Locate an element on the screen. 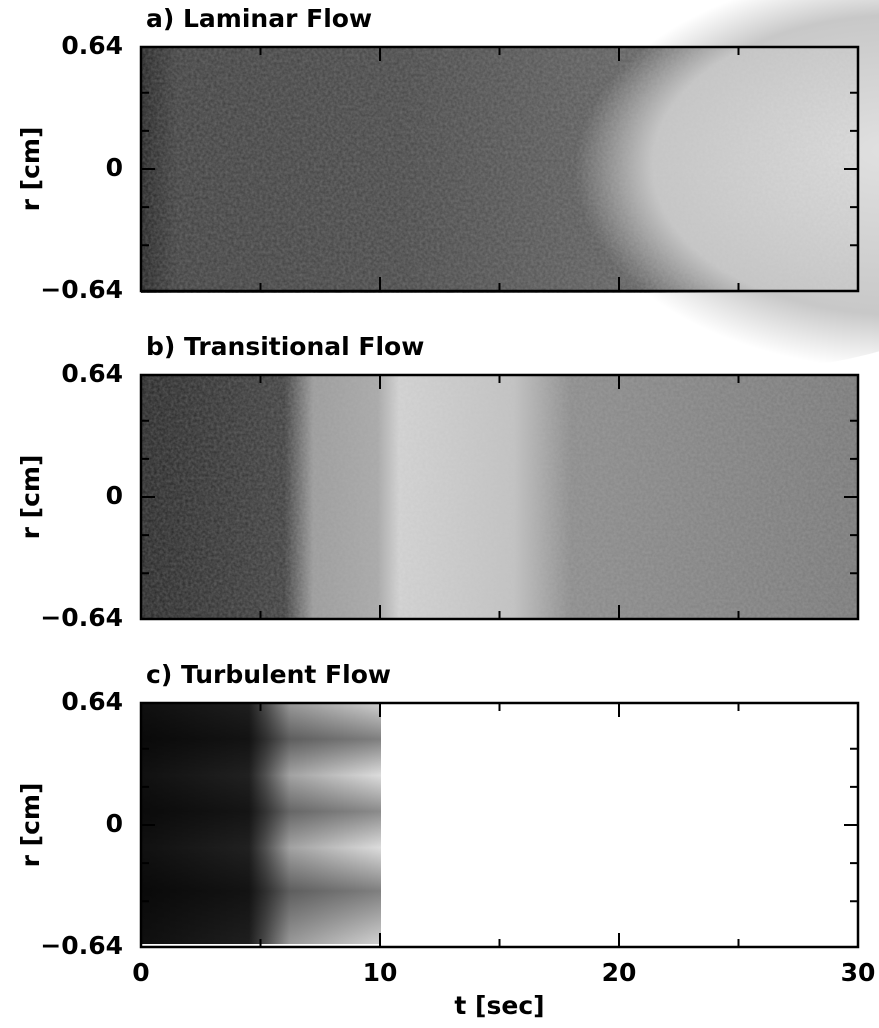 The image size is (879, 1028). x-tick-label: 30 is located at coordinates (858, 972).